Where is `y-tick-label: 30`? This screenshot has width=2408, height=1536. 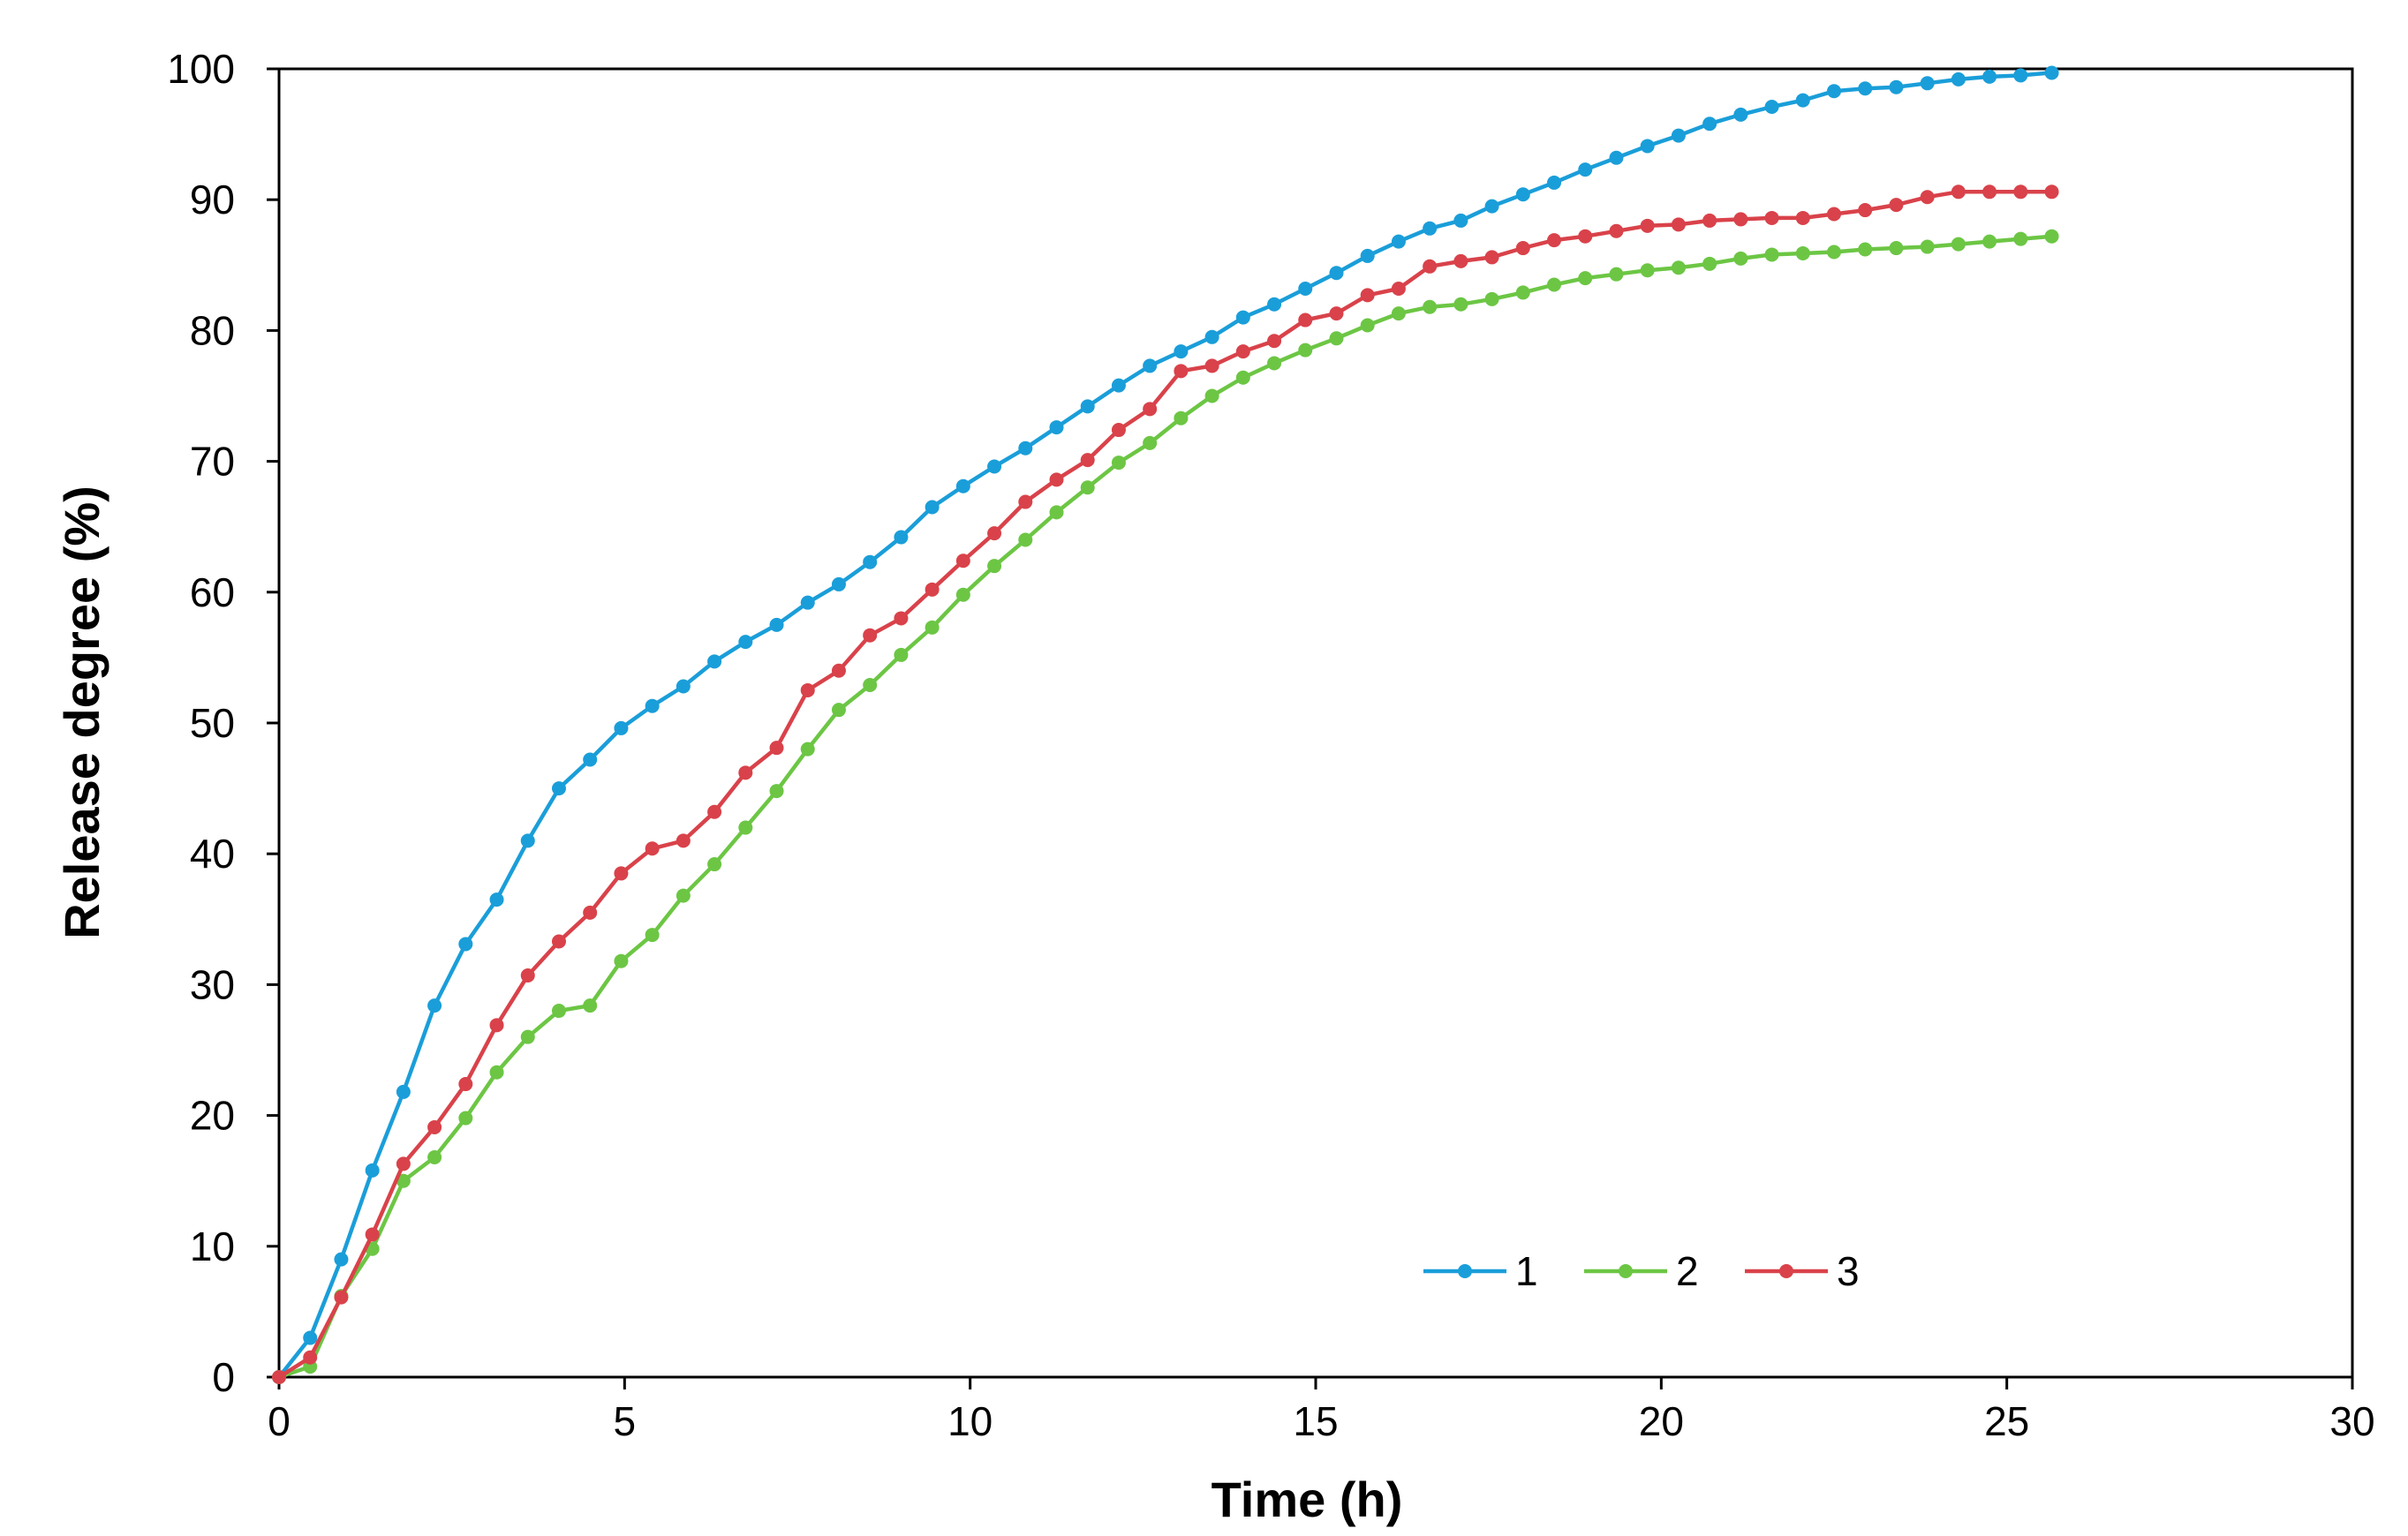 y-tick-label: 30 is located at coordinates (213, 984).